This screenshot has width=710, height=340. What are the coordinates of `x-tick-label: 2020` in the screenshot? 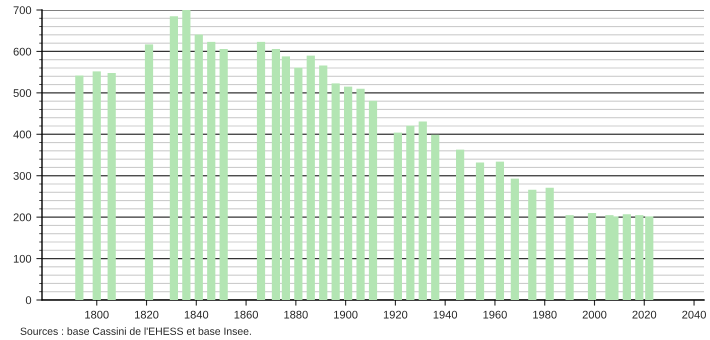 It's located at (644, 314).